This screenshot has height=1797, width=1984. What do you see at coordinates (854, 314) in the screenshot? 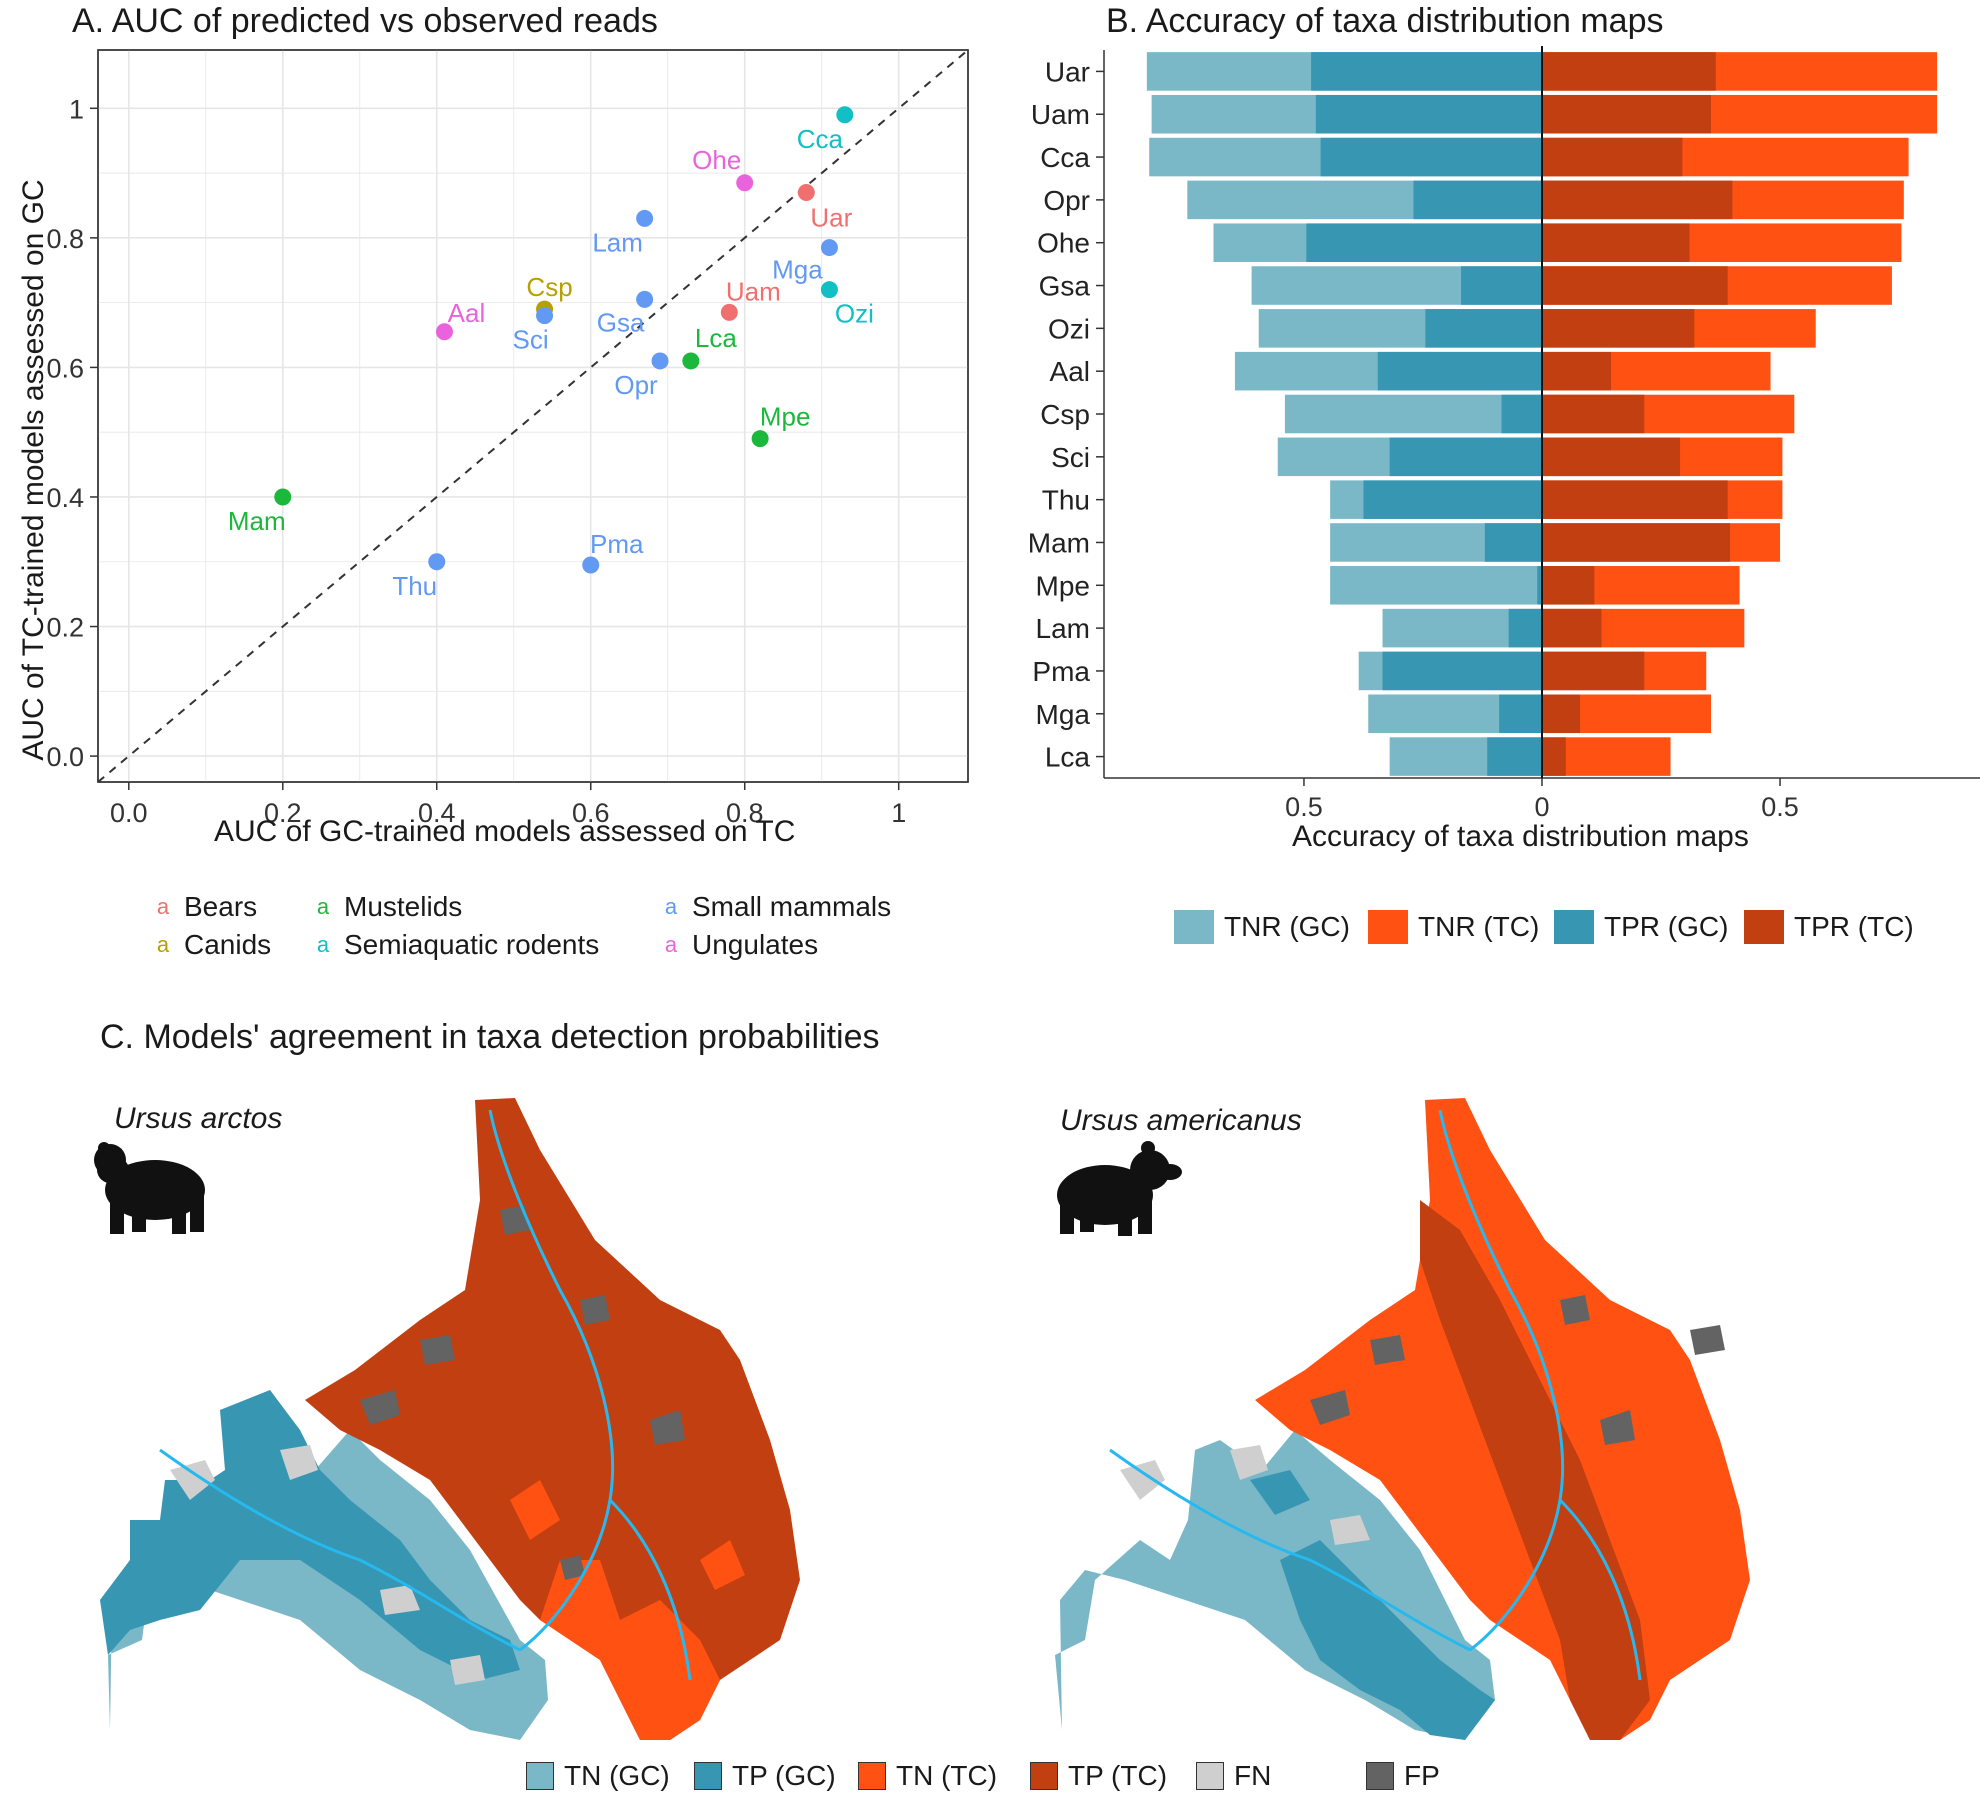
I see `point-label-ozi: Ozi` at bounding box center [854, 314].